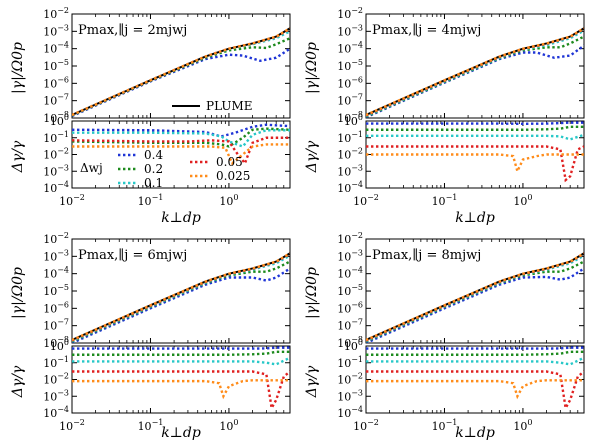 The image size is (598, 444). I want to click on error-series-group, so click(181, 379).